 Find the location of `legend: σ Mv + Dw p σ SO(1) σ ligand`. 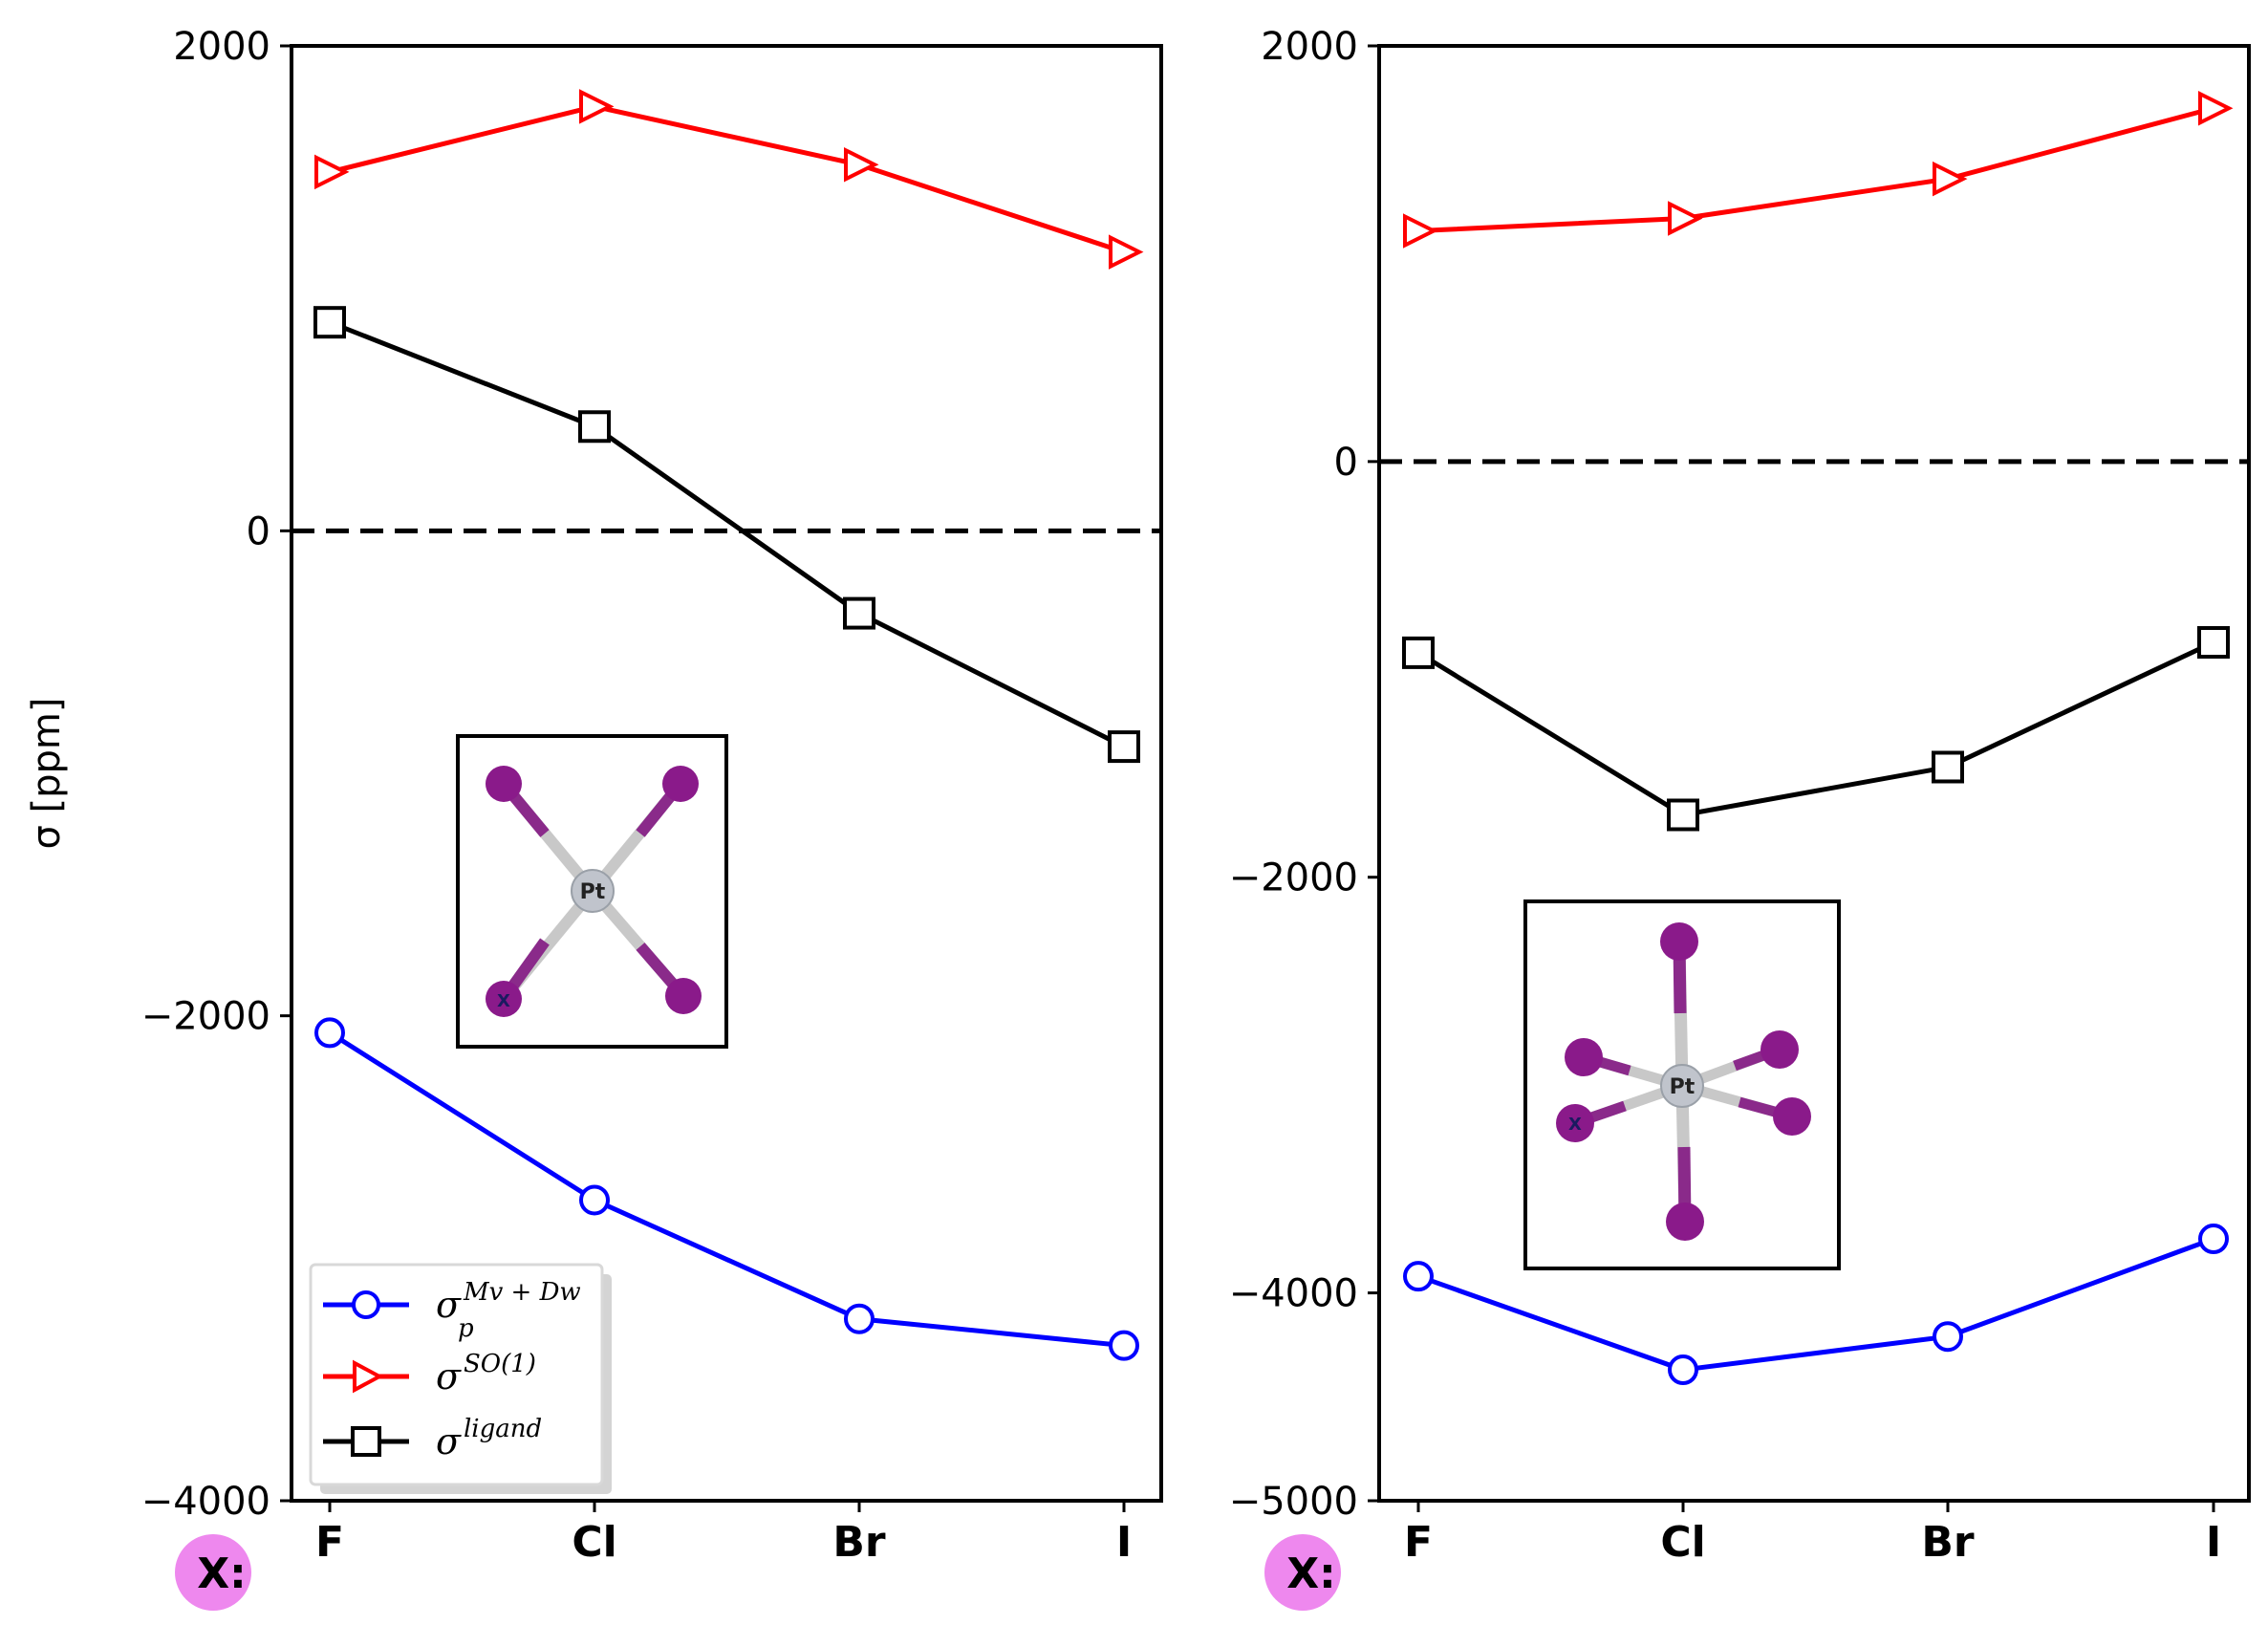

legend: σ Mv + Dw p σ SO(1) σ ligand is located at coordinates (461, 1378).